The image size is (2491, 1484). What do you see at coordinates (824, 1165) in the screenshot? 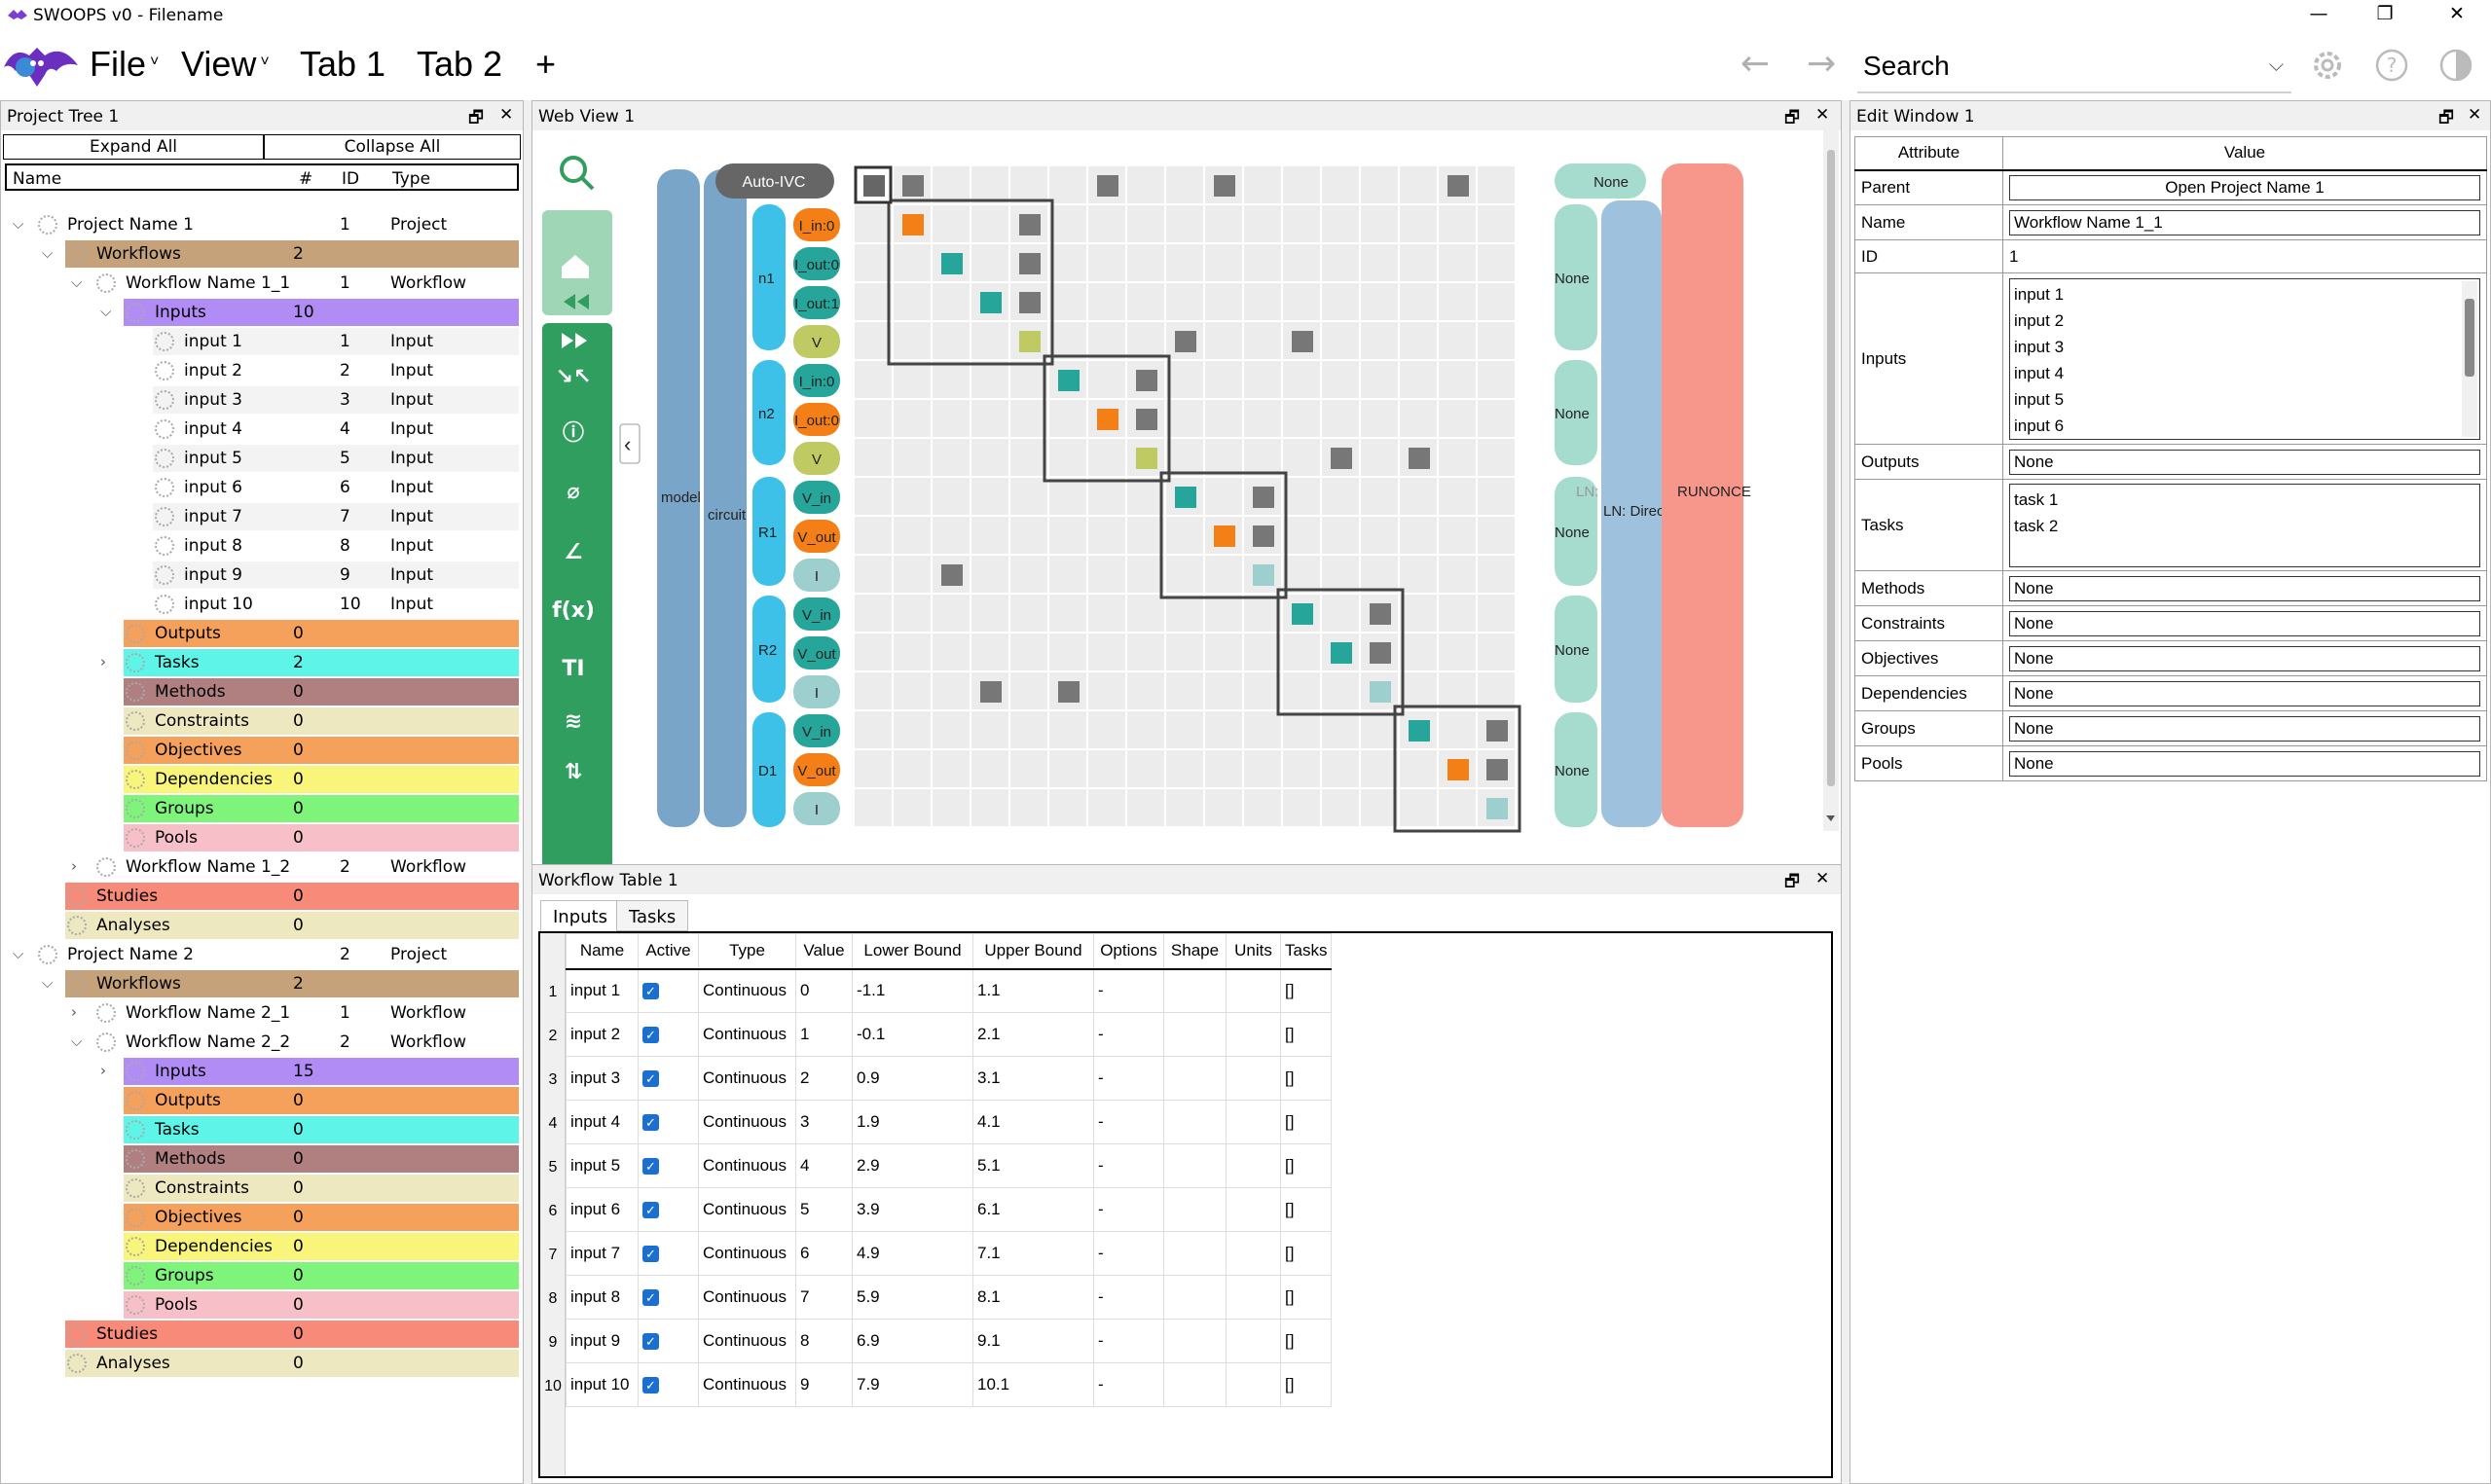
I see `table-cell: 4` at bounding box center [824, 1165].